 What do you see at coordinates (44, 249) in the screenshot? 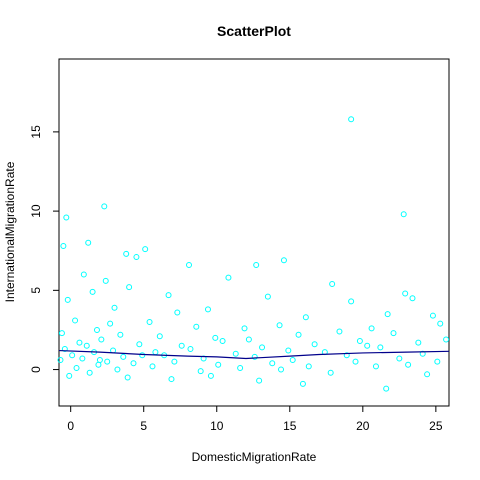
I see `y-axis: 0 5 10 15` at bounding box center [44, 249].